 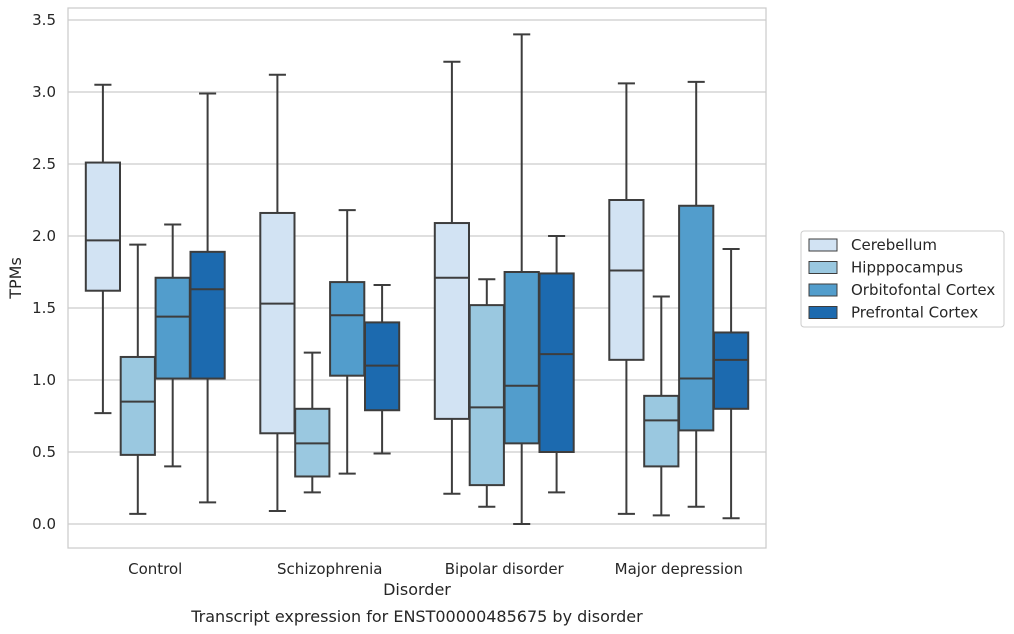 I want to click on legend-swatch-hipppocampus, so click(x=823, y=267).